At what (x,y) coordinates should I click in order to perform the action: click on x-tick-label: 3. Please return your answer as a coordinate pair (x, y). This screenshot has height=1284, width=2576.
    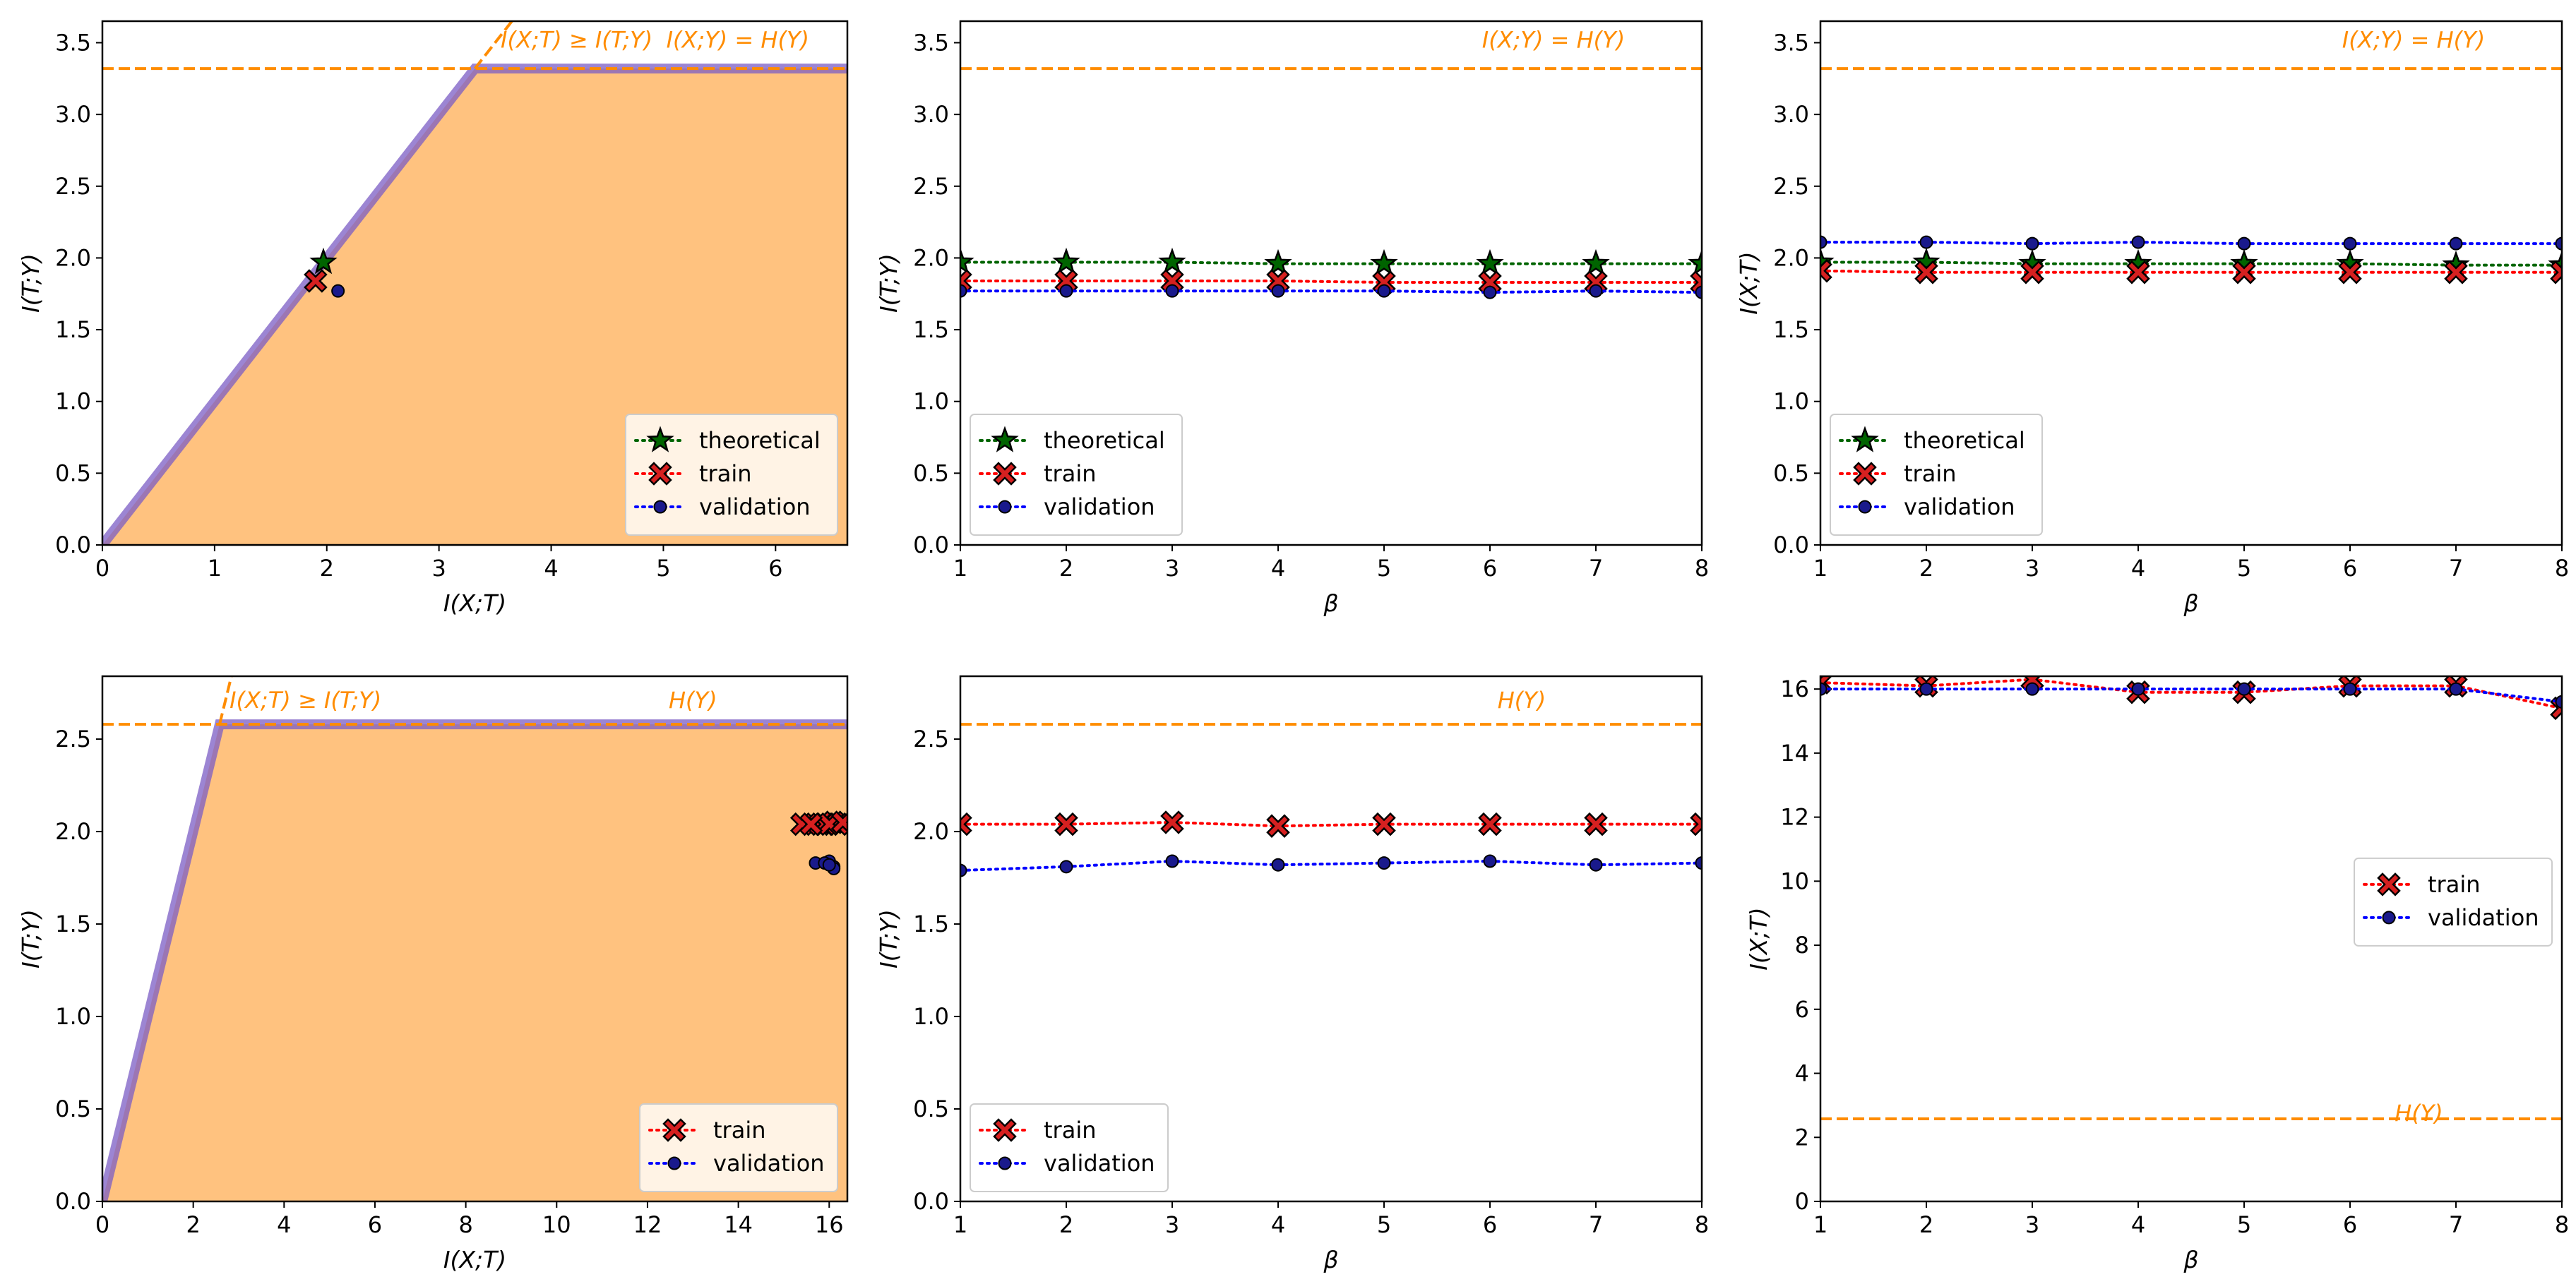
    Looking at the image, I should click on (2032, 1225).